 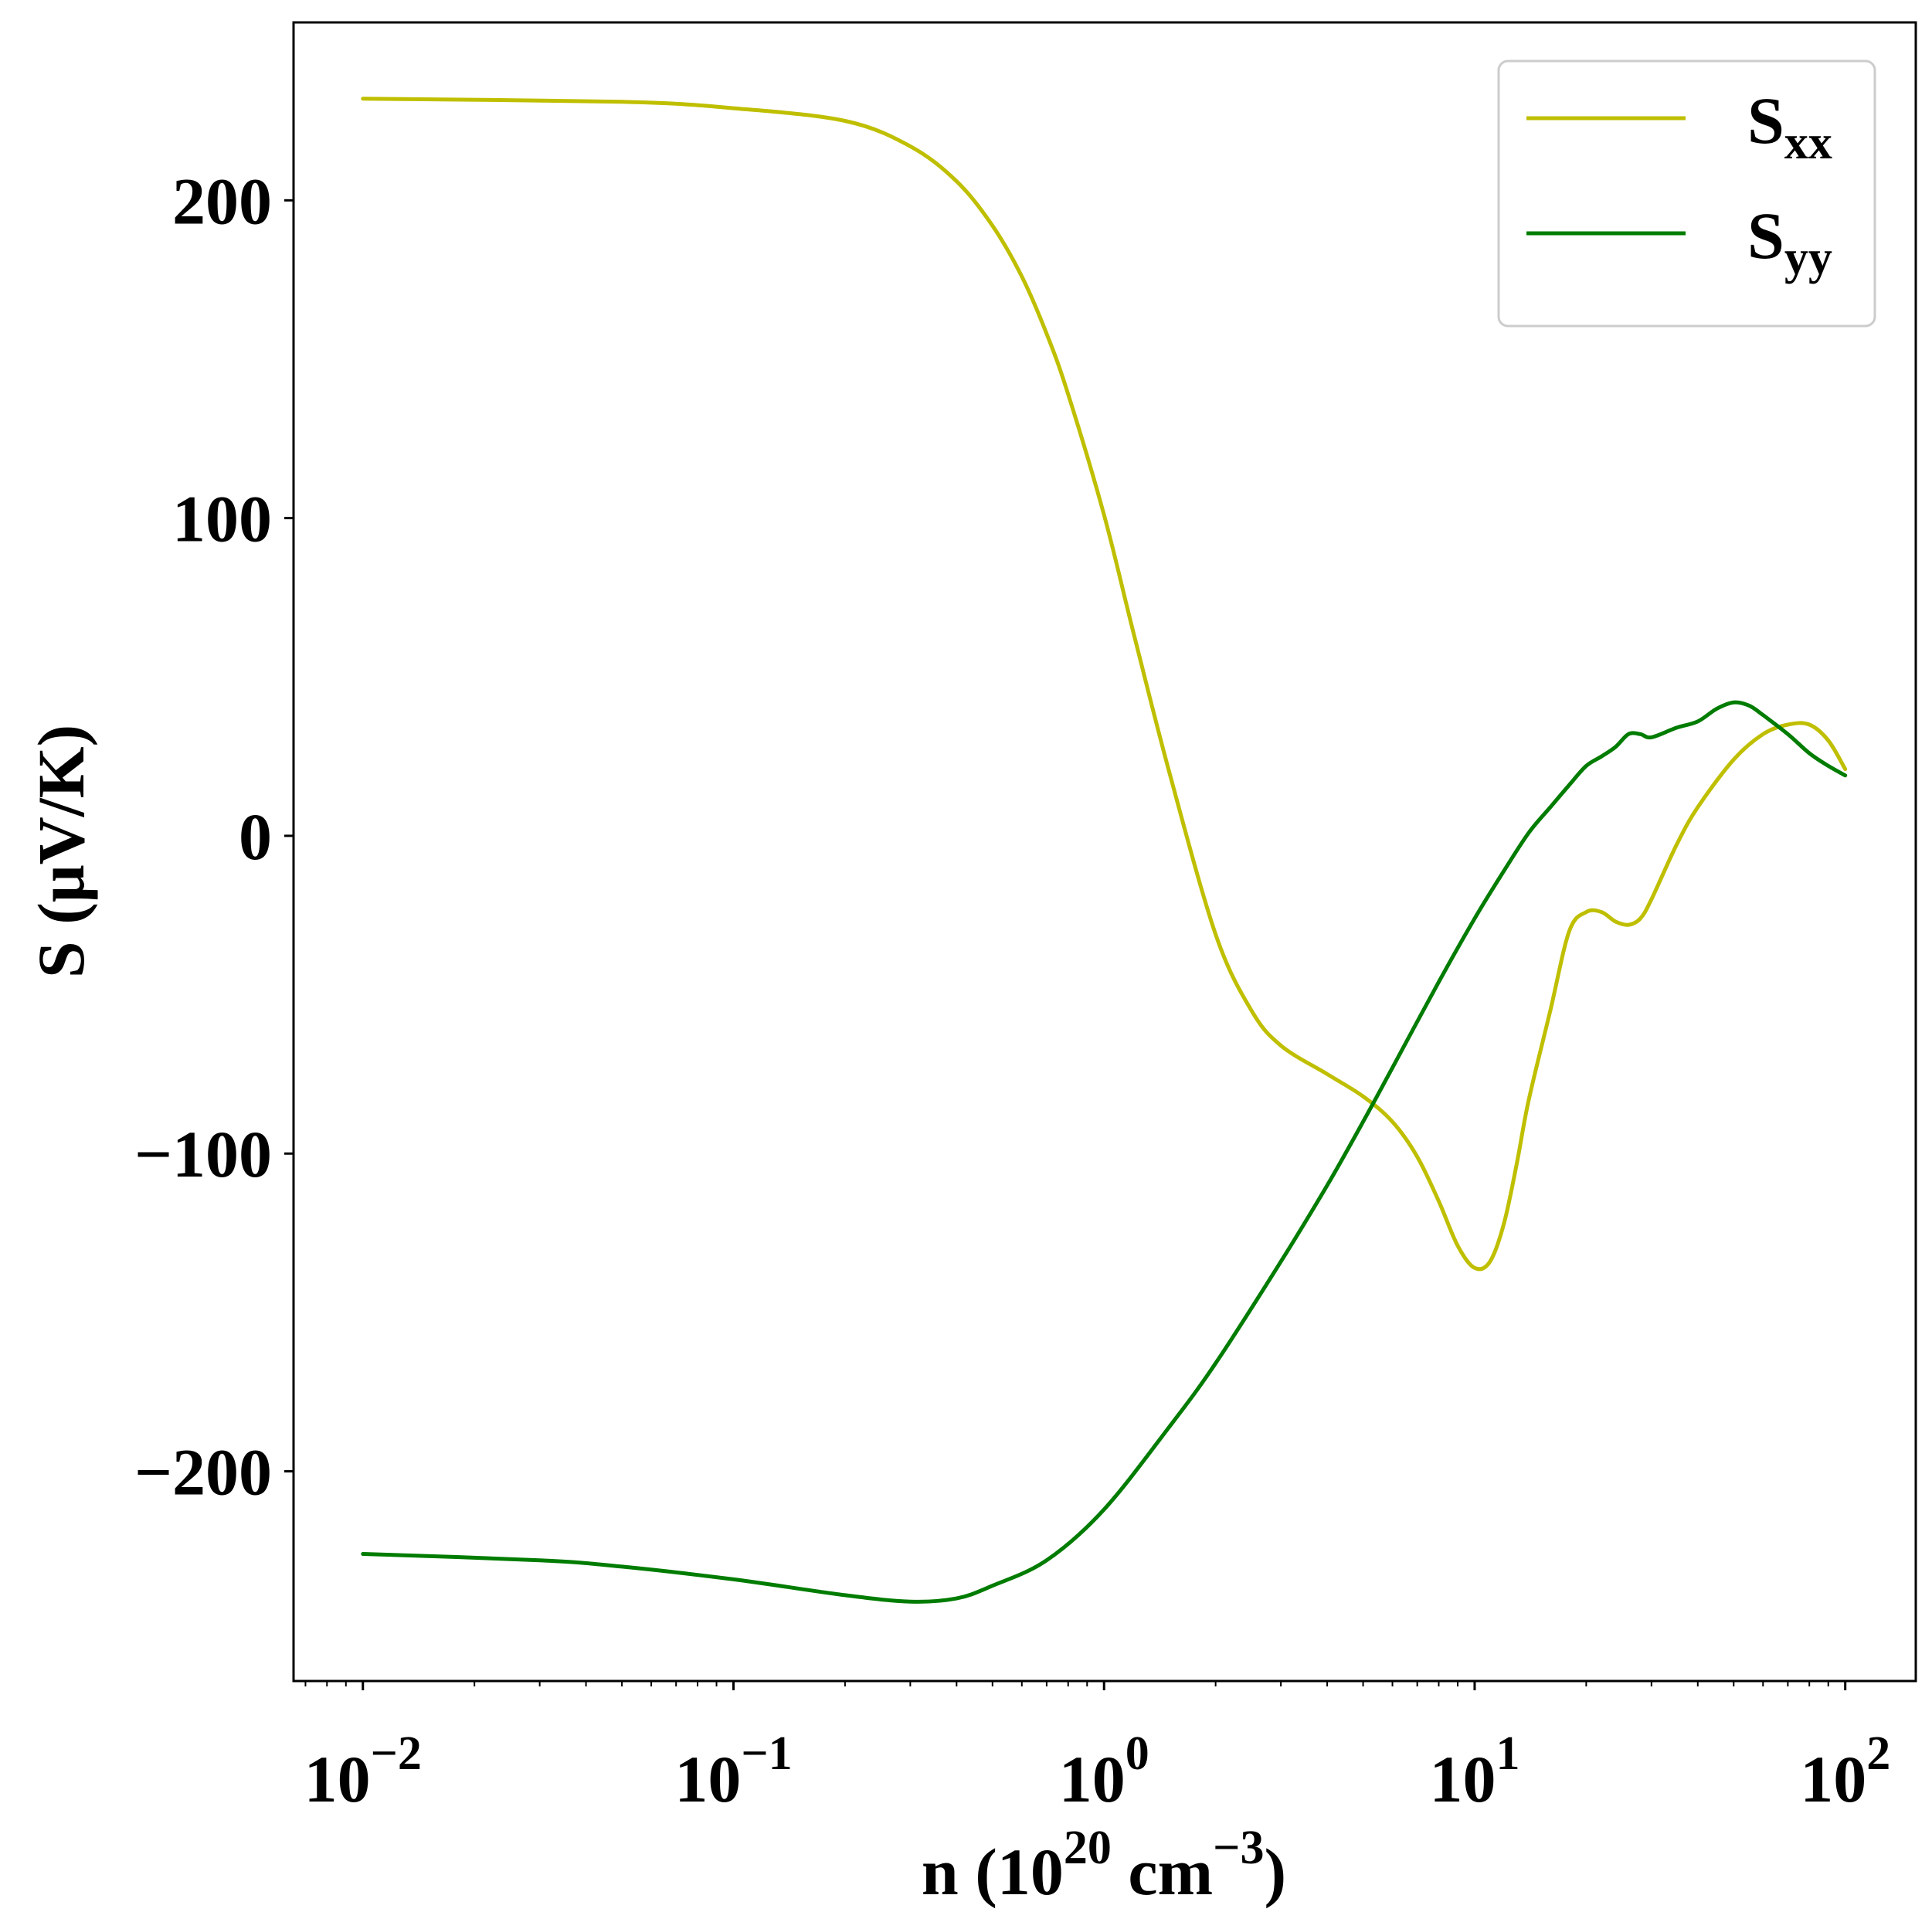 I want to click on x-axis-label-main: n (10, so click(x=993, y=1872).